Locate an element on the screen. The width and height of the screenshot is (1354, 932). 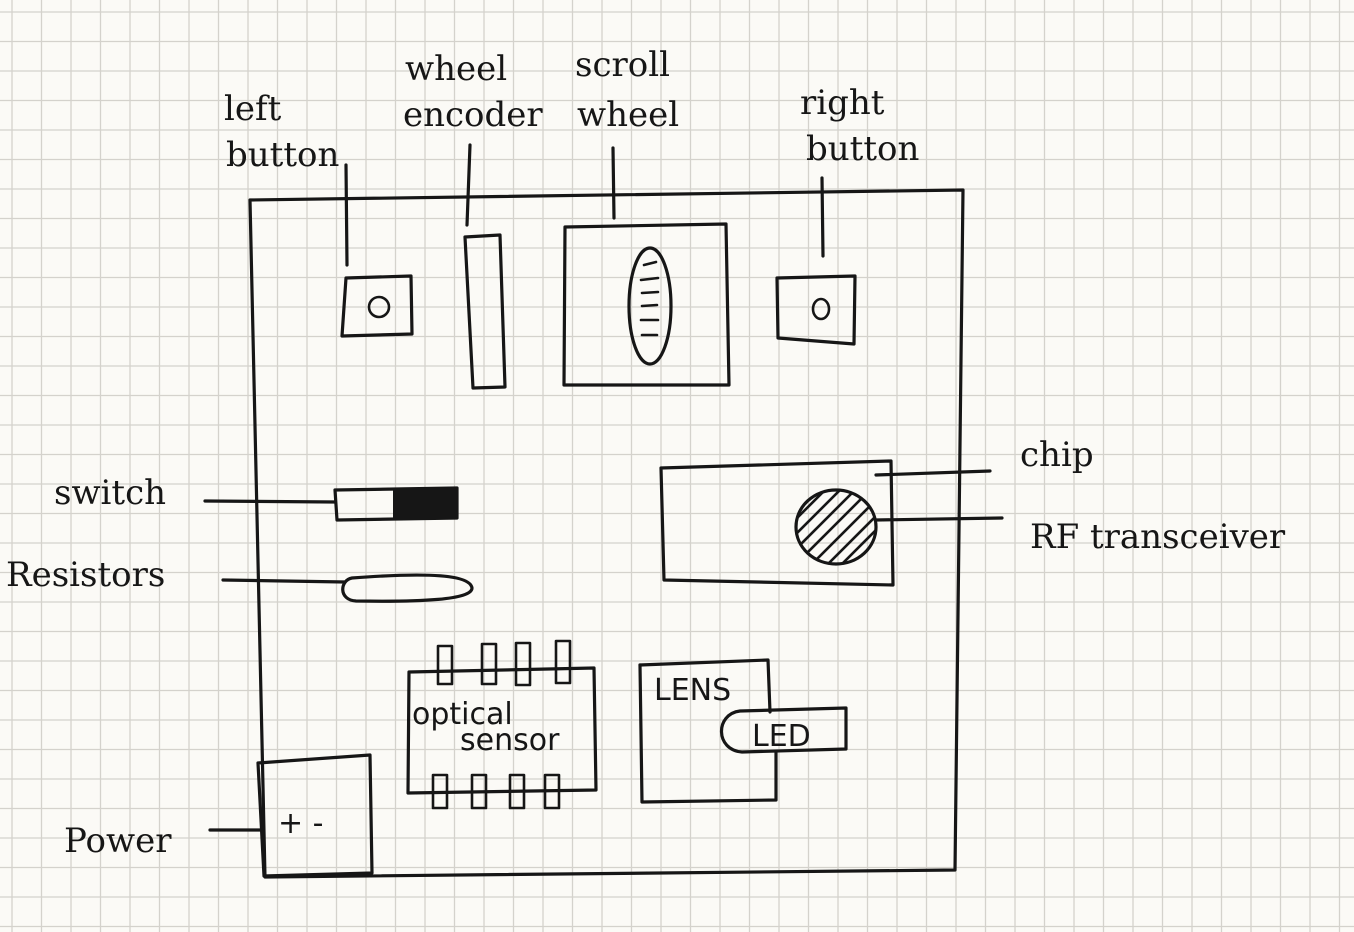
led-label: LED is located at coordinates (781, 736).